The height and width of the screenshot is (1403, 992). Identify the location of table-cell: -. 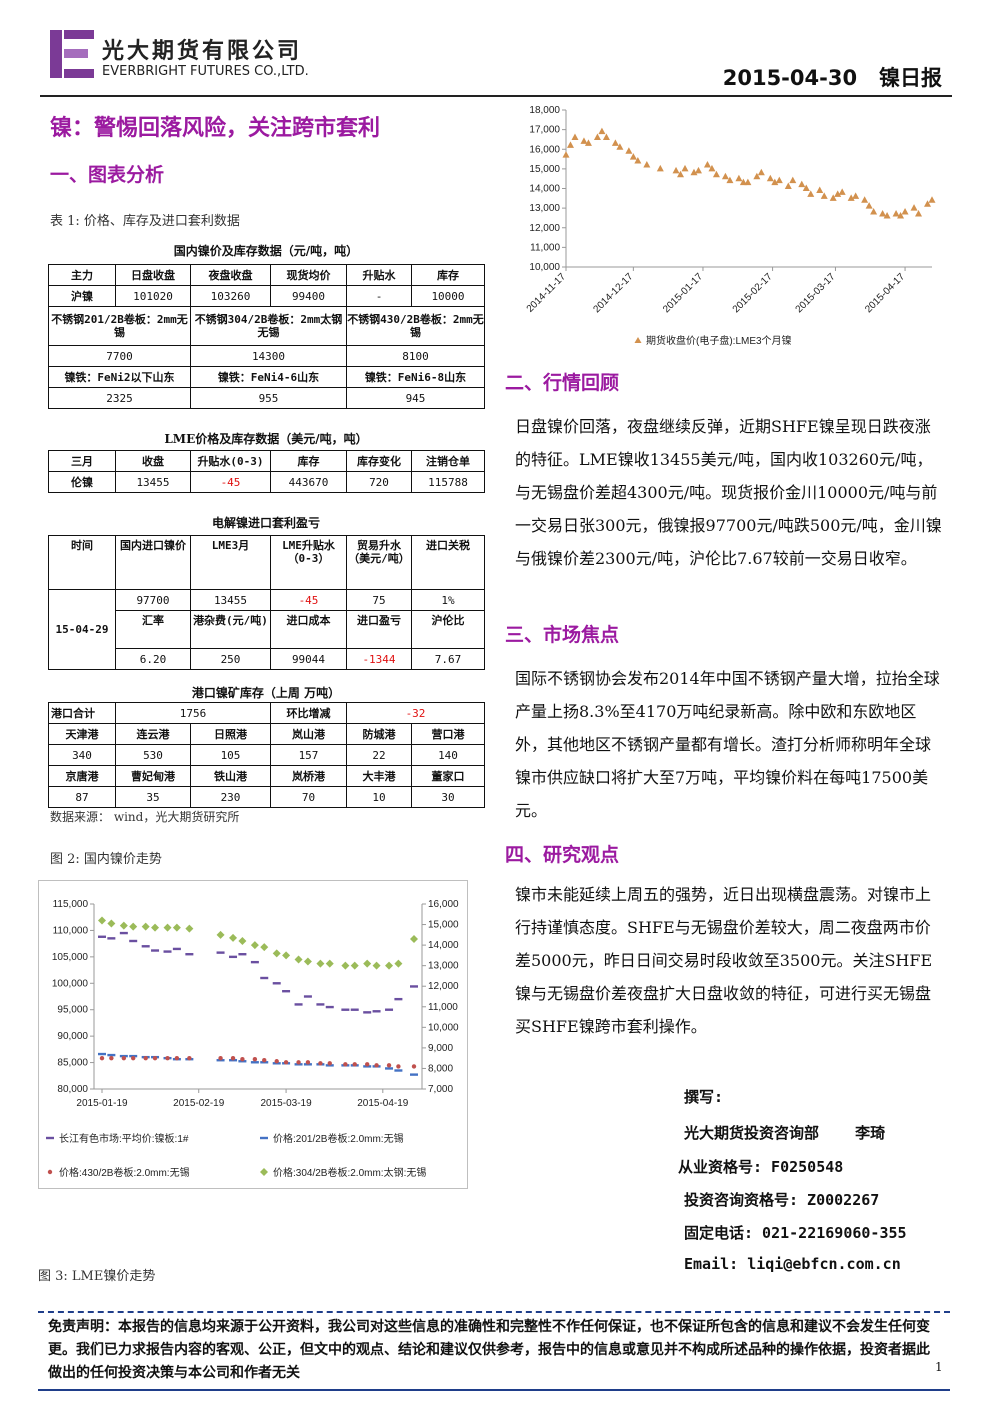
(379, 296).